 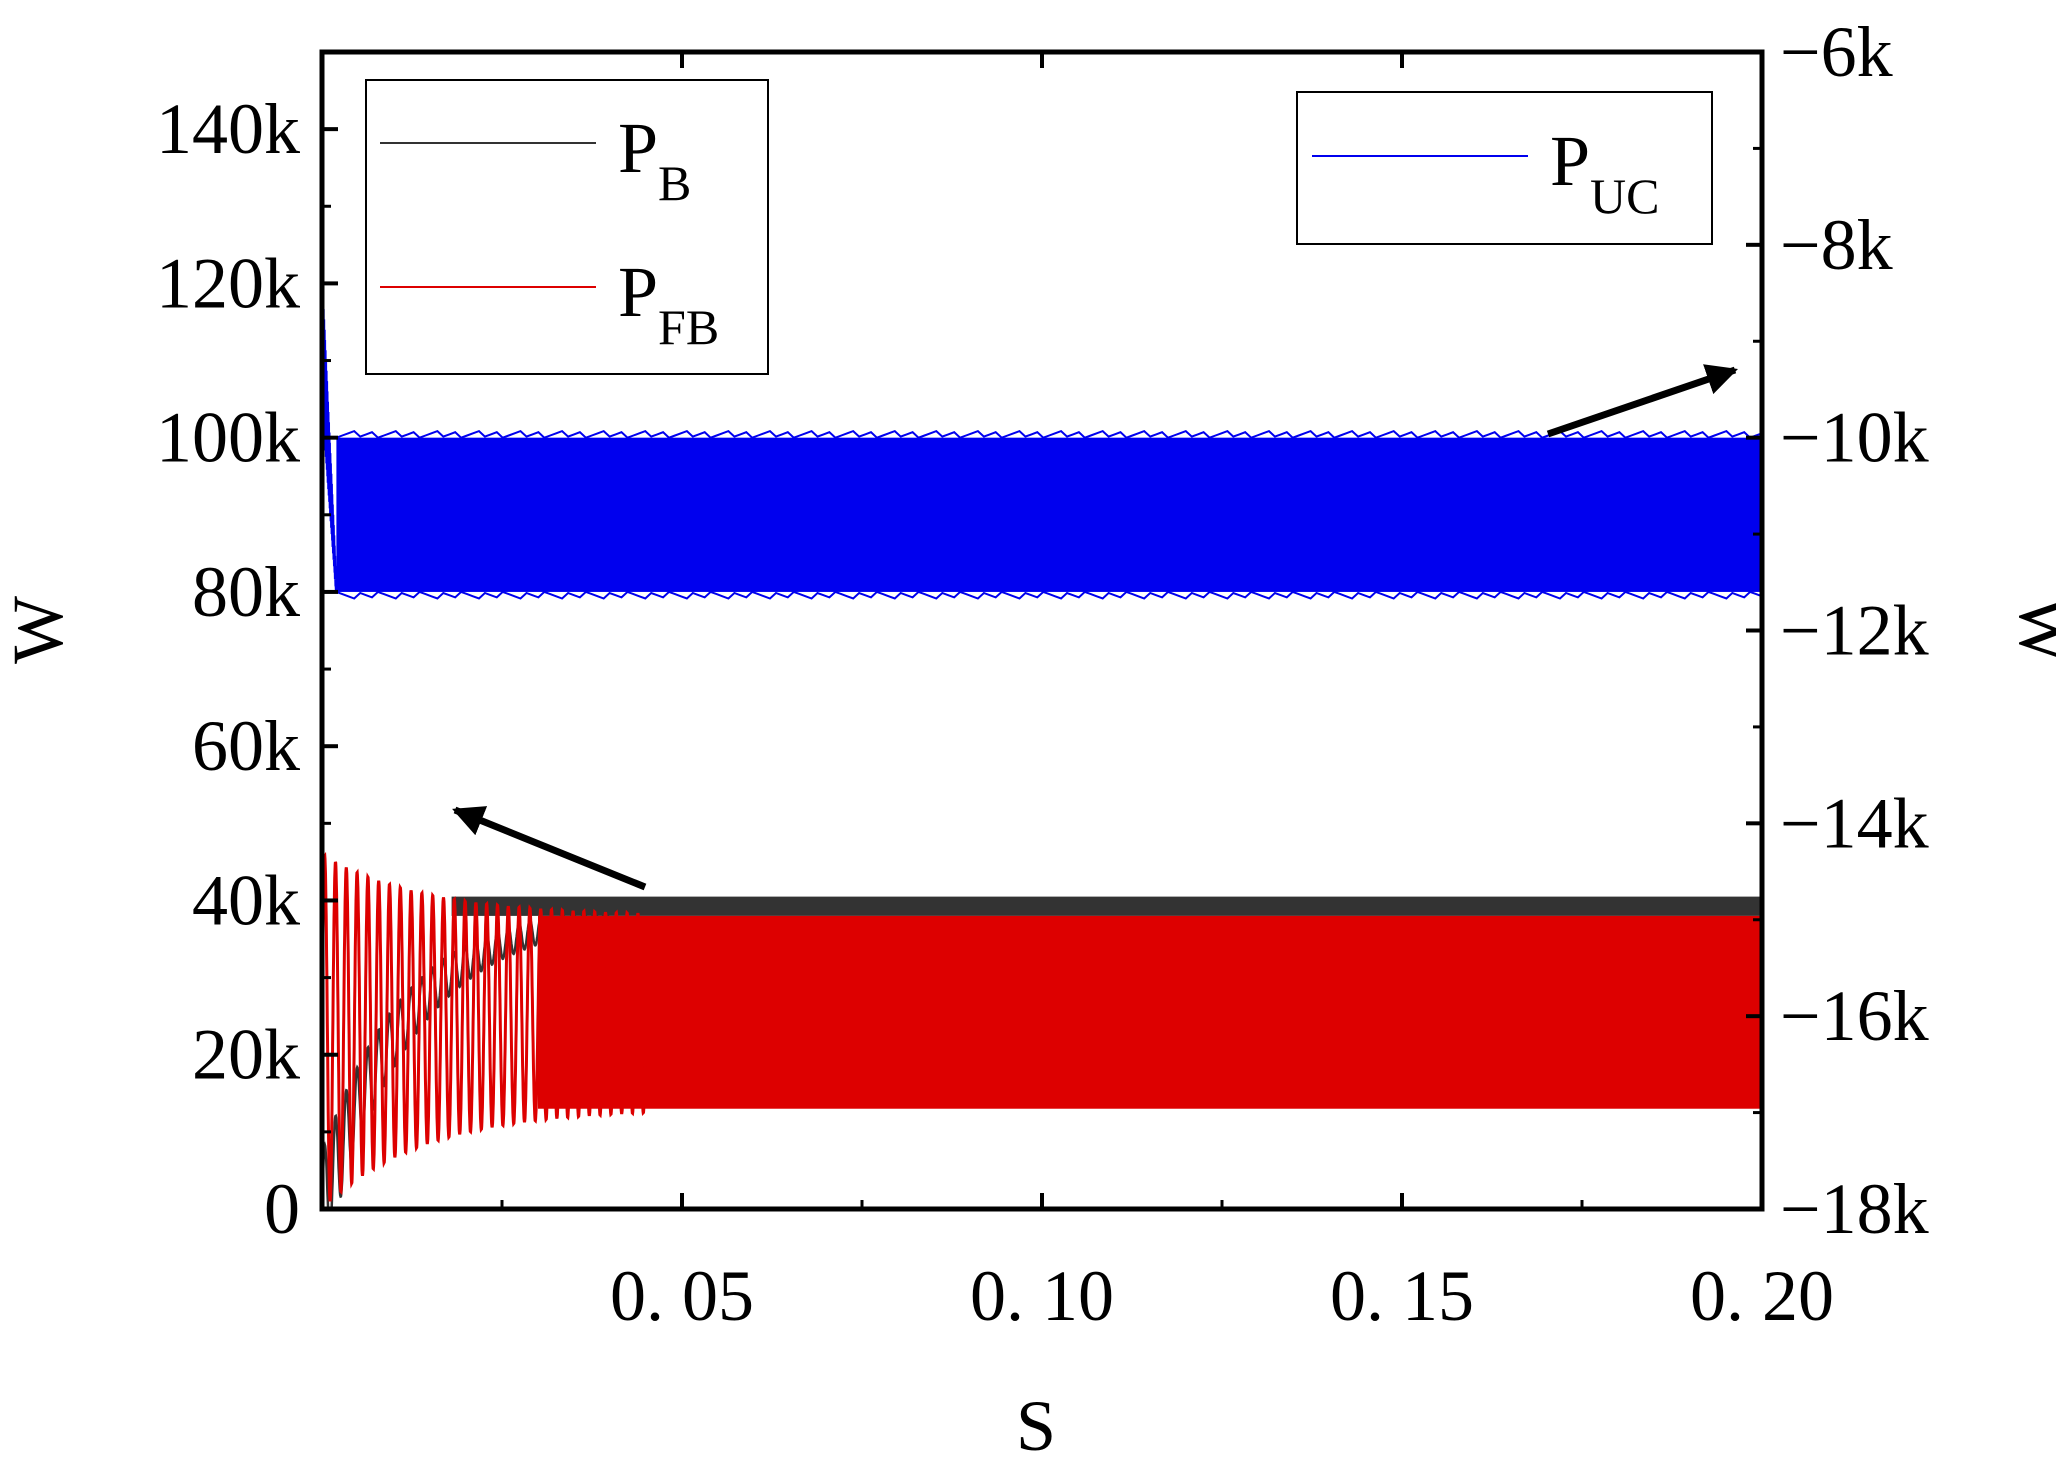 What do you see at coordinates (549, 848) in the screenshot?
I see `arrow-to-left-axis` at bounding box center [549, 848].